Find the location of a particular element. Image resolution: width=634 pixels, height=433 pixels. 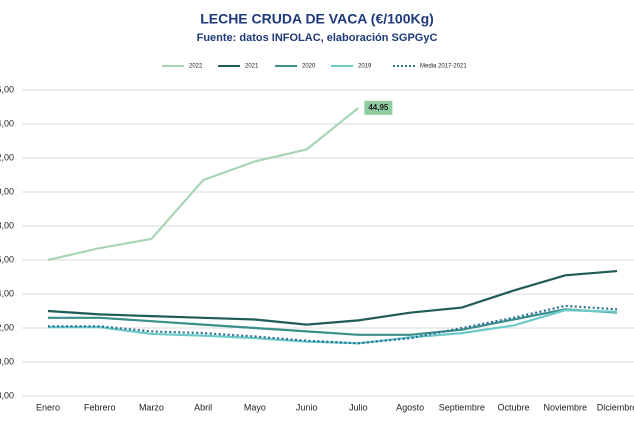

x-tick-label: Abril is located at coordinates (203, 407).